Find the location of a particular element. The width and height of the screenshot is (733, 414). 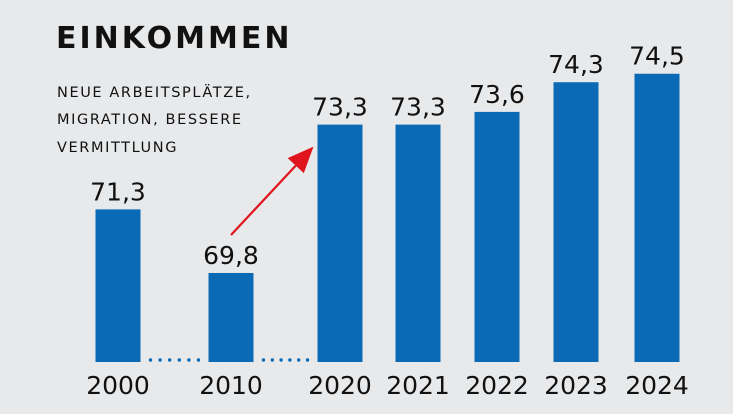

value-label-2022: 73,6 is located at coordinates (497, 94).